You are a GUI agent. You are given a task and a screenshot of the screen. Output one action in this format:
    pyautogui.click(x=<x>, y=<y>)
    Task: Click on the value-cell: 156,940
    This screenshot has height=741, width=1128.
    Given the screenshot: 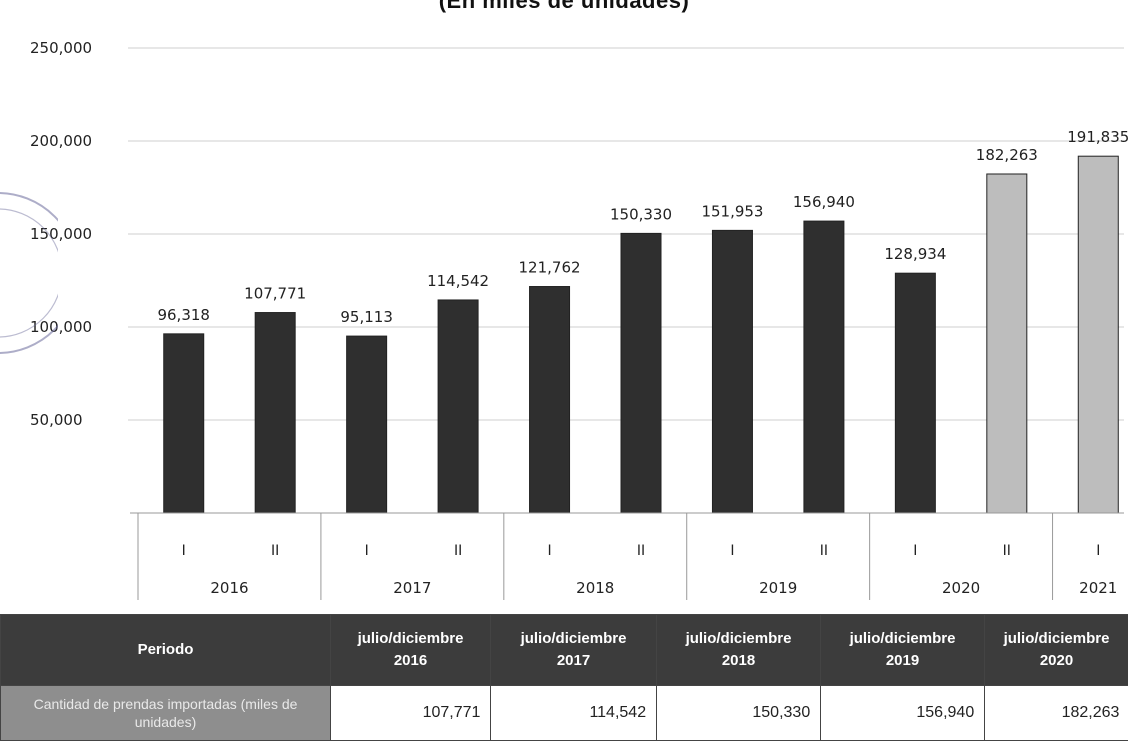 What is the action you would take?
    pyautogui.click(x=903, y=713)
    